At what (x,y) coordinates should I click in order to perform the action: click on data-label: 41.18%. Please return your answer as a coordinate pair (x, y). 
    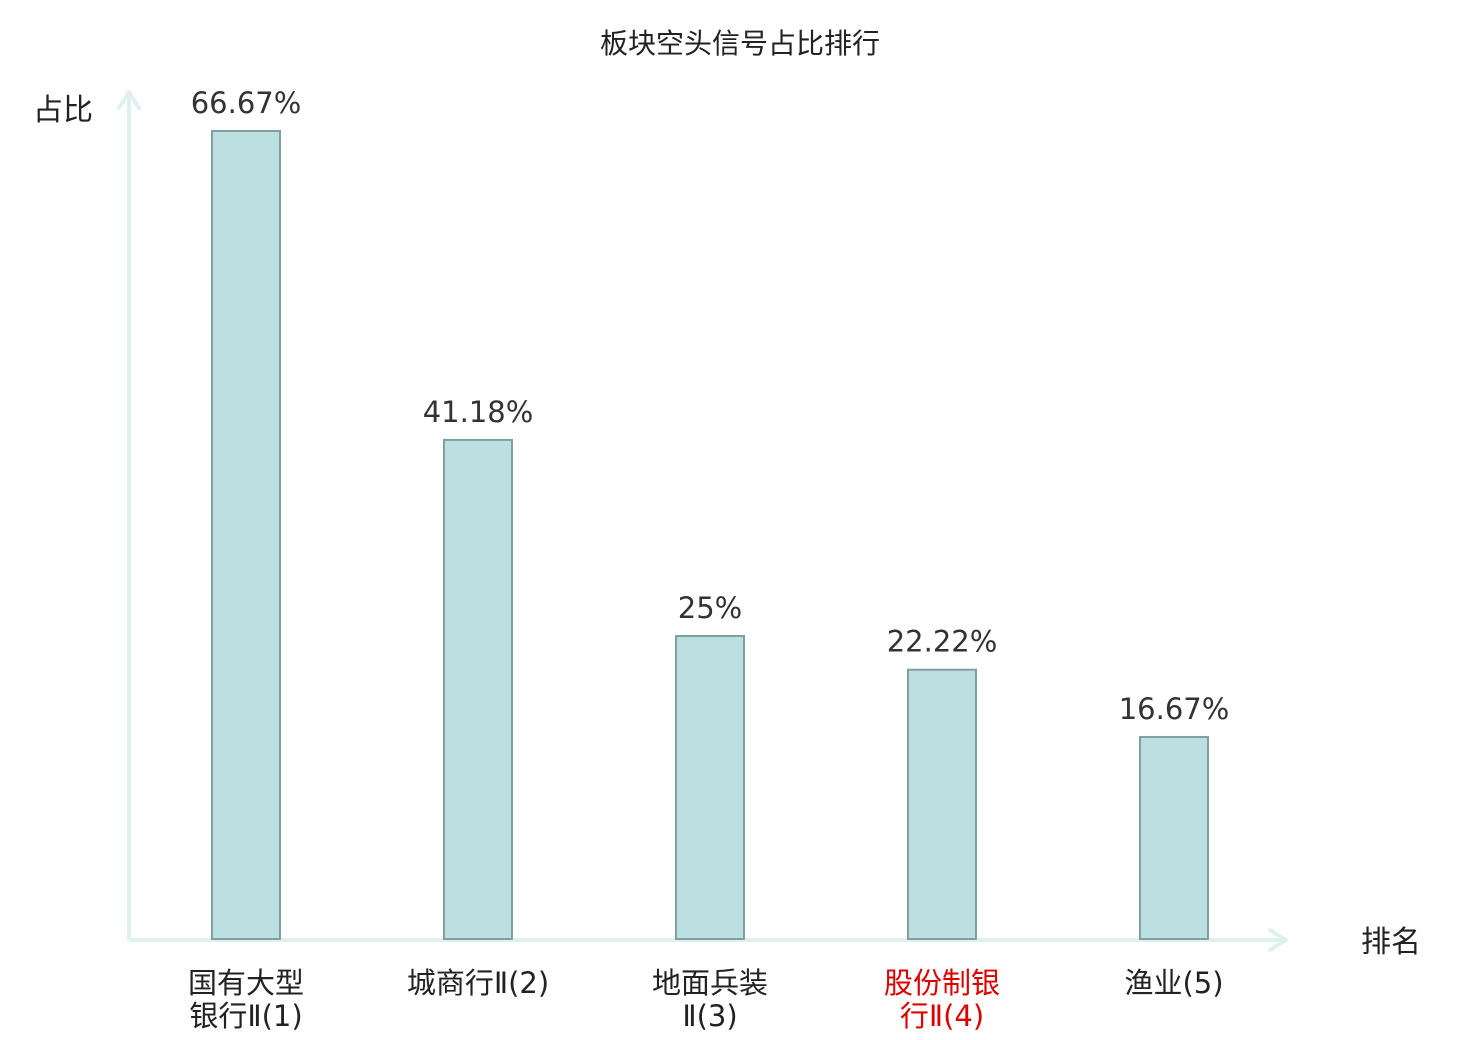
    Looking at the image, I should click on (478, 412).